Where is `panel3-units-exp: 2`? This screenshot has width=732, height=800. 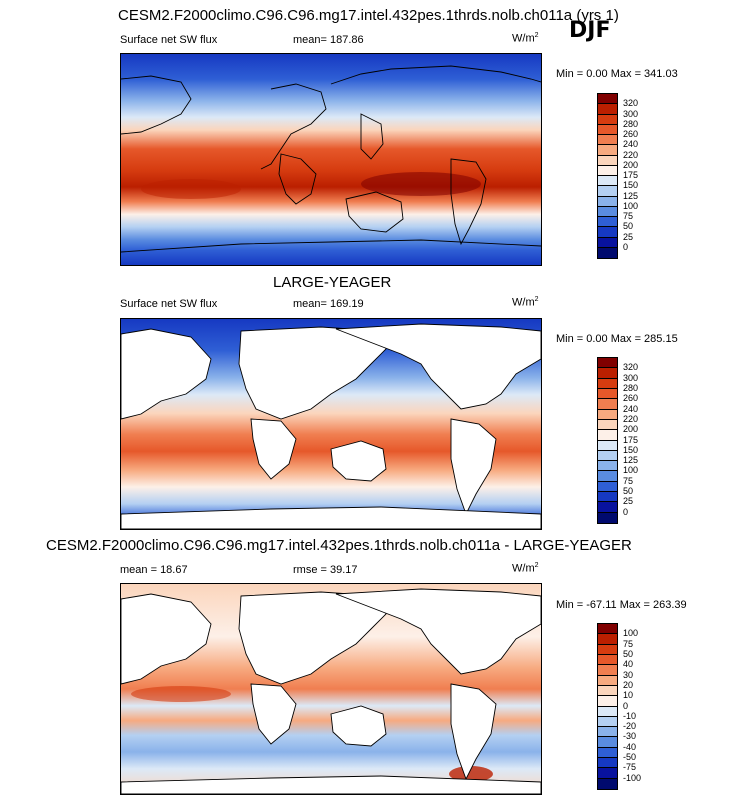
panel3-units-exp: 2 is located at coordinates (536, 565).